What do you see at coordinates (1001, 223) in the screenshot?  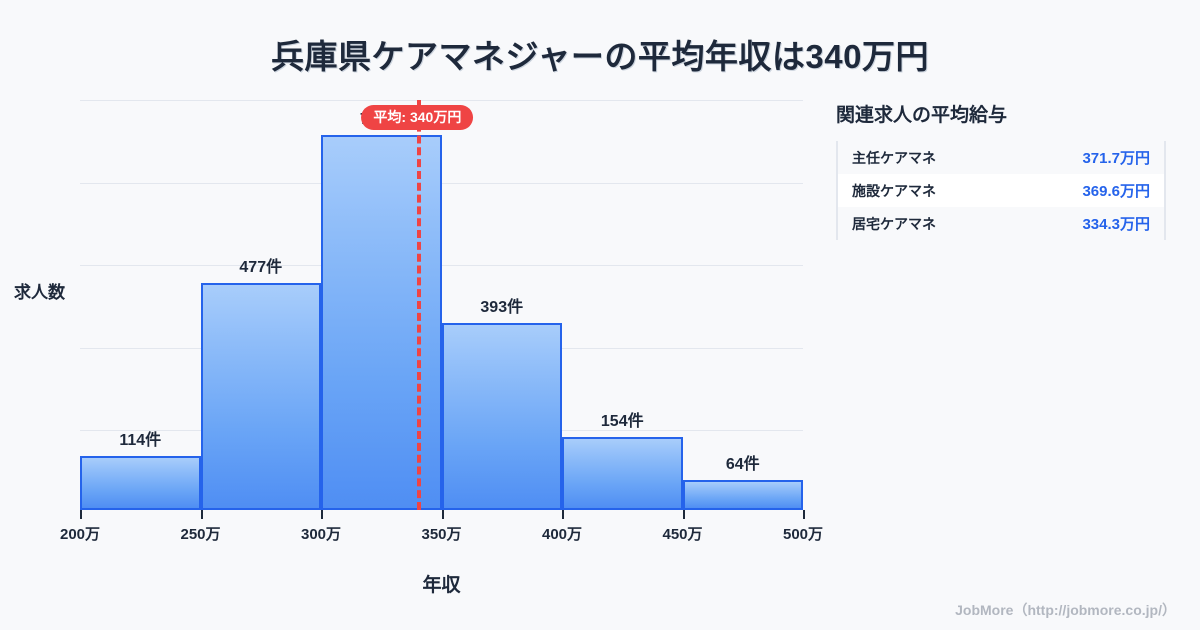 I see `table-row: 居宅ケアマネ 334.3万円` at bounding box center [1001, 223].